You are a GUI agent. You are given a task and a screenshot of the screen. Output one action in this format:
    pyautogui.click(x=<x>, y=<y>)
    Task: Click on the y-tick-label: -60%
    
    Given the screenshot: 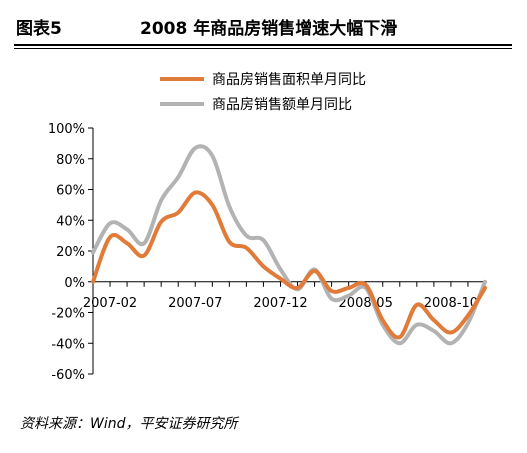 What is the action you would take?
    pyautogui.click(x=68, y=375)
    